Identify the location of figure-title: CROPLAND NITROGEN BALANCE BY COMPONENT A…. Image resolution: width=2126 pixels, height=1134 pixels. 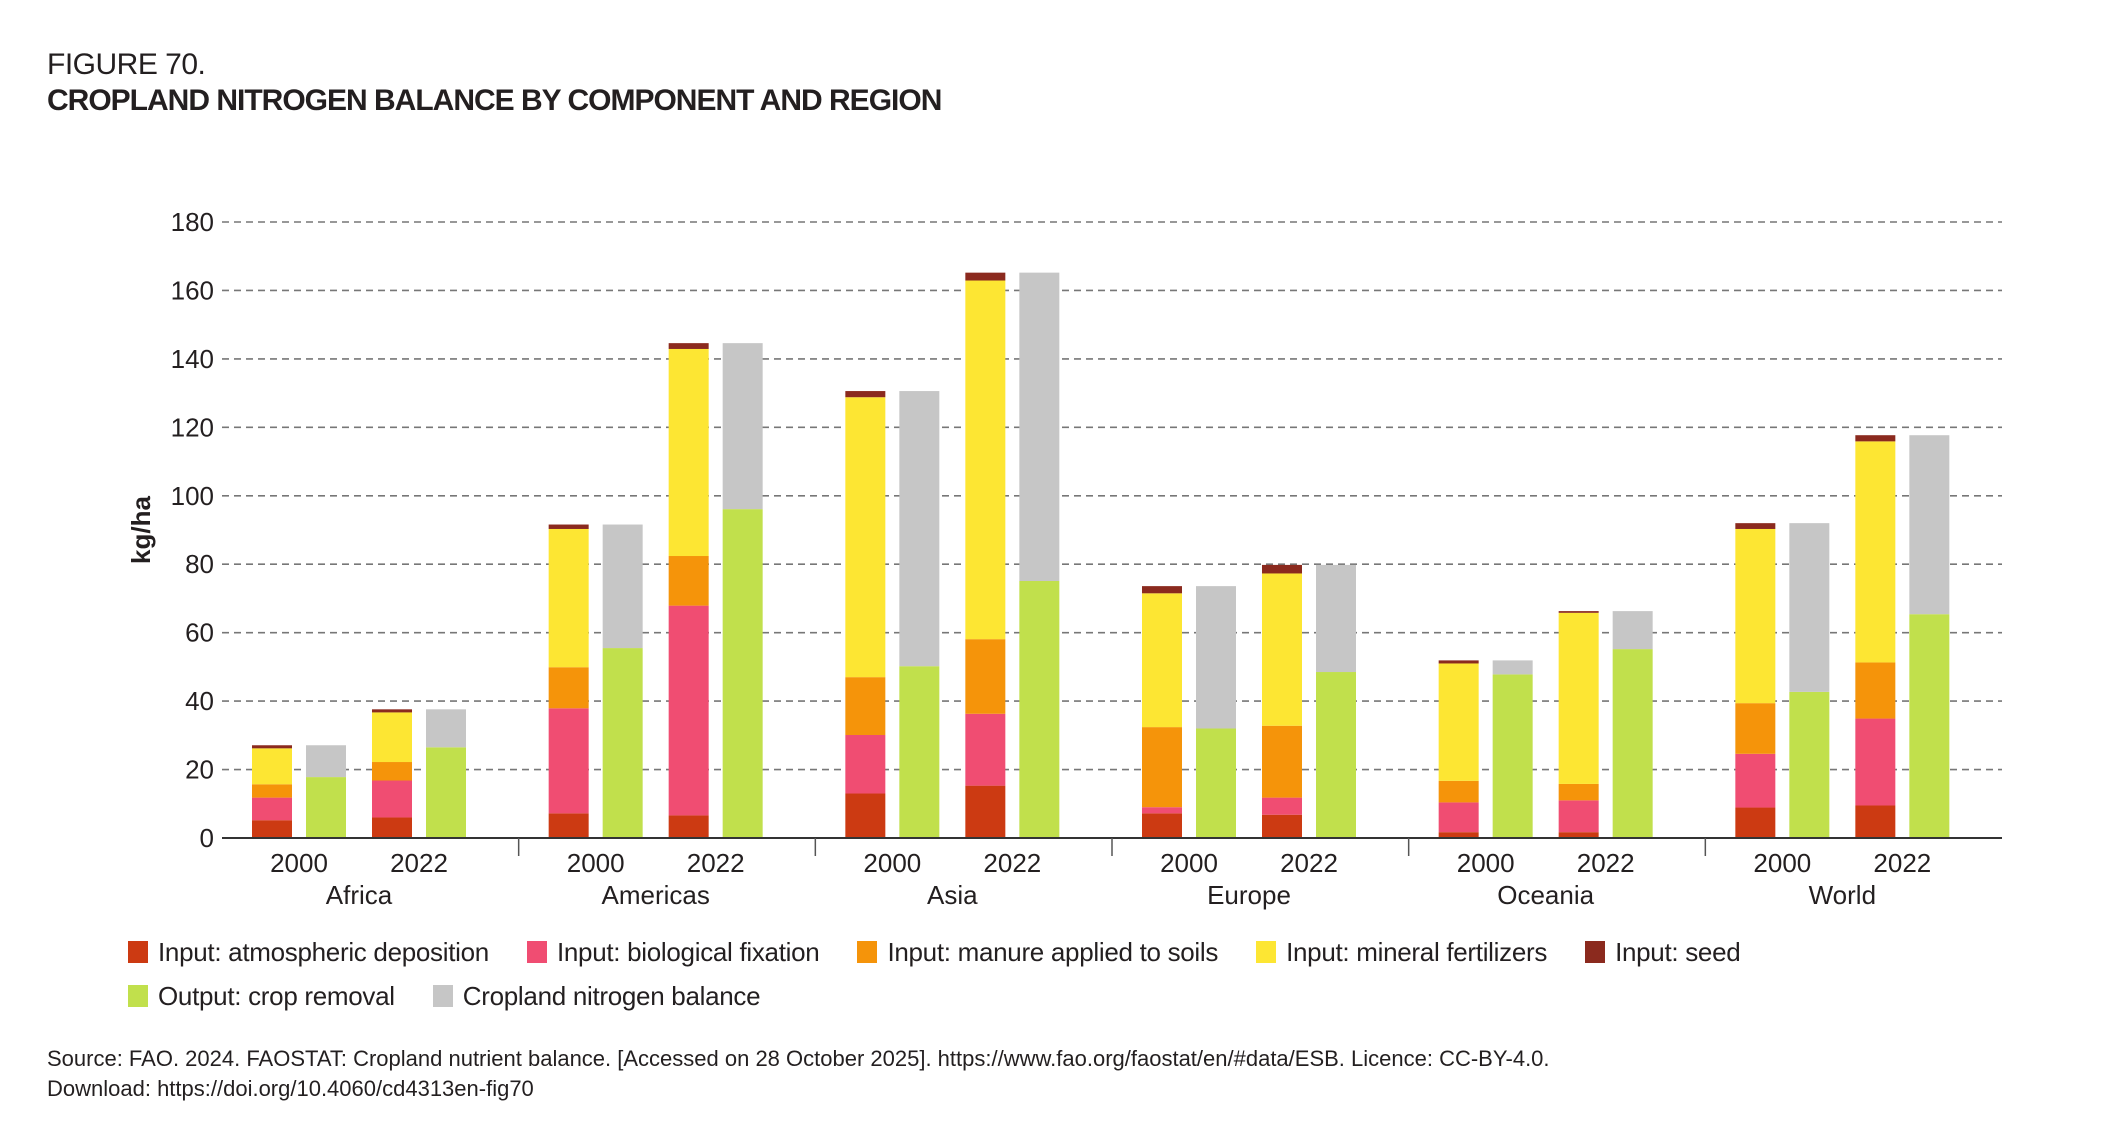
(494, 100).